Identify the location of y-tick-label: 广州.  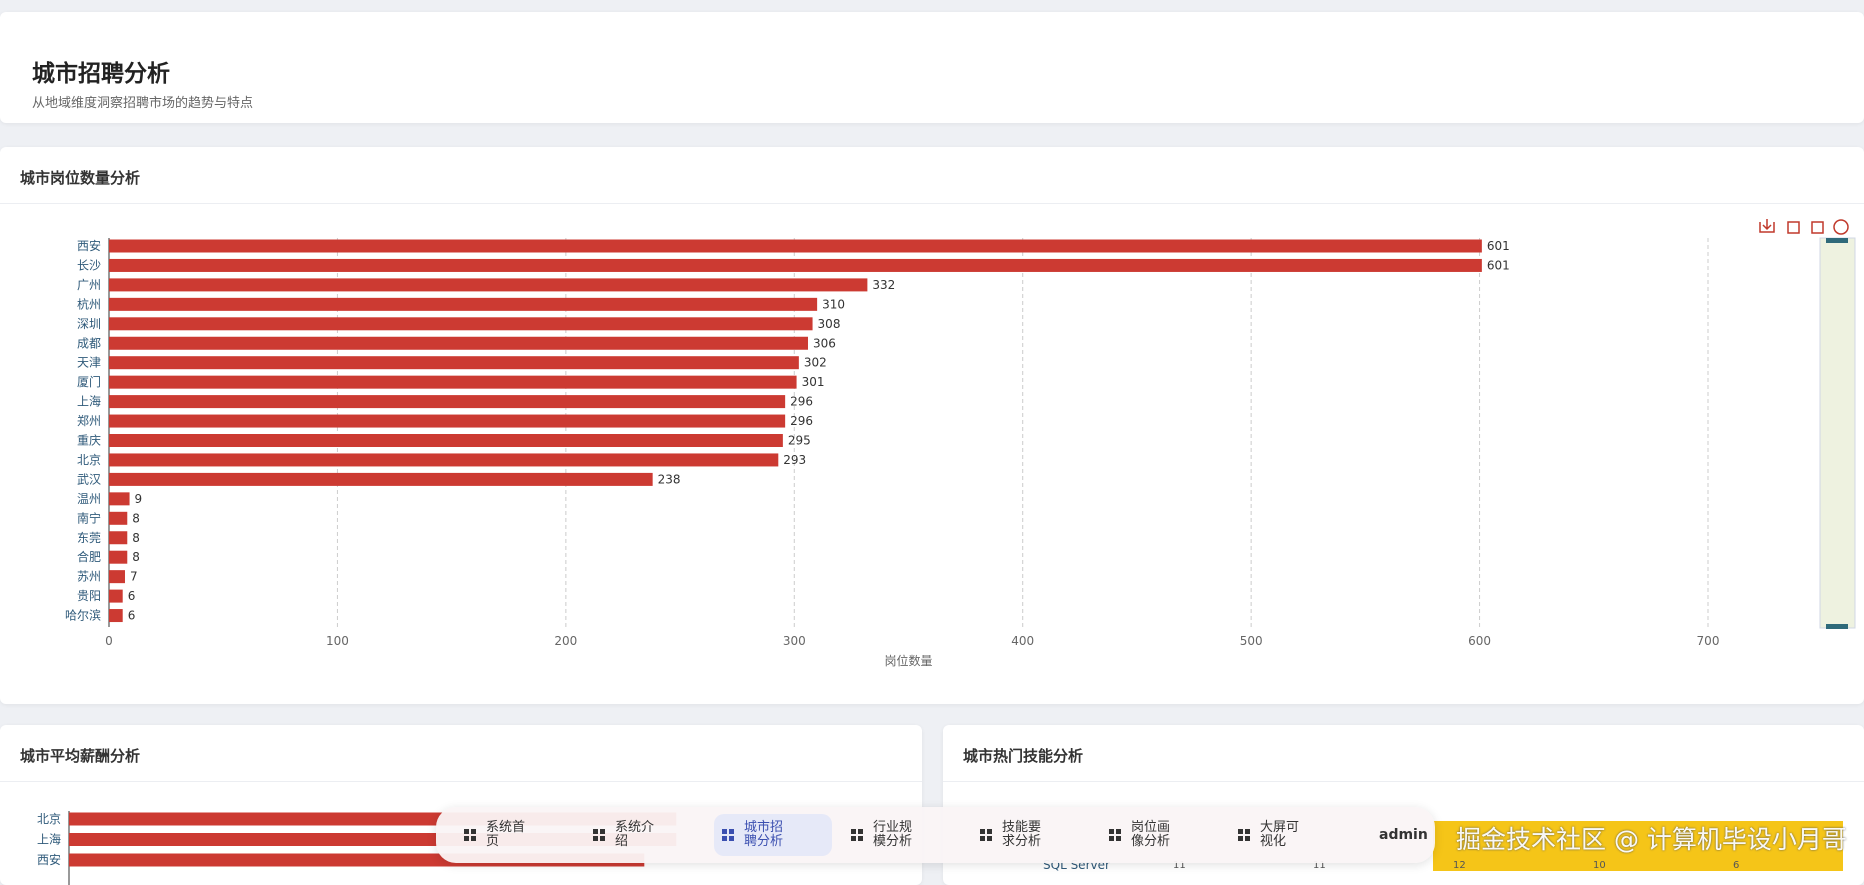
(89, 285).